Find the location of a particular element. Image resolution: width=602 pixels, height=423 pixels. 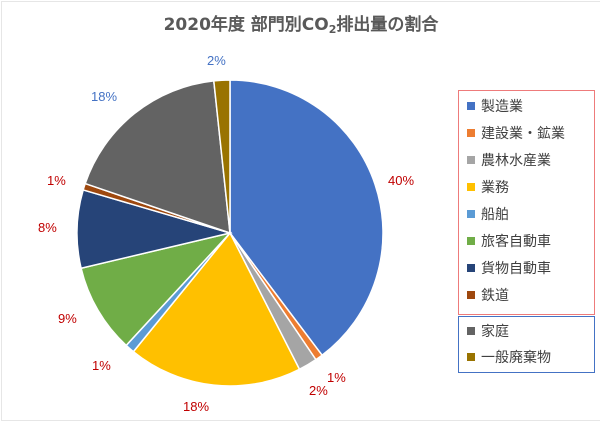

legend-label: 貨物自動車 is located at coordinates (516, 269).